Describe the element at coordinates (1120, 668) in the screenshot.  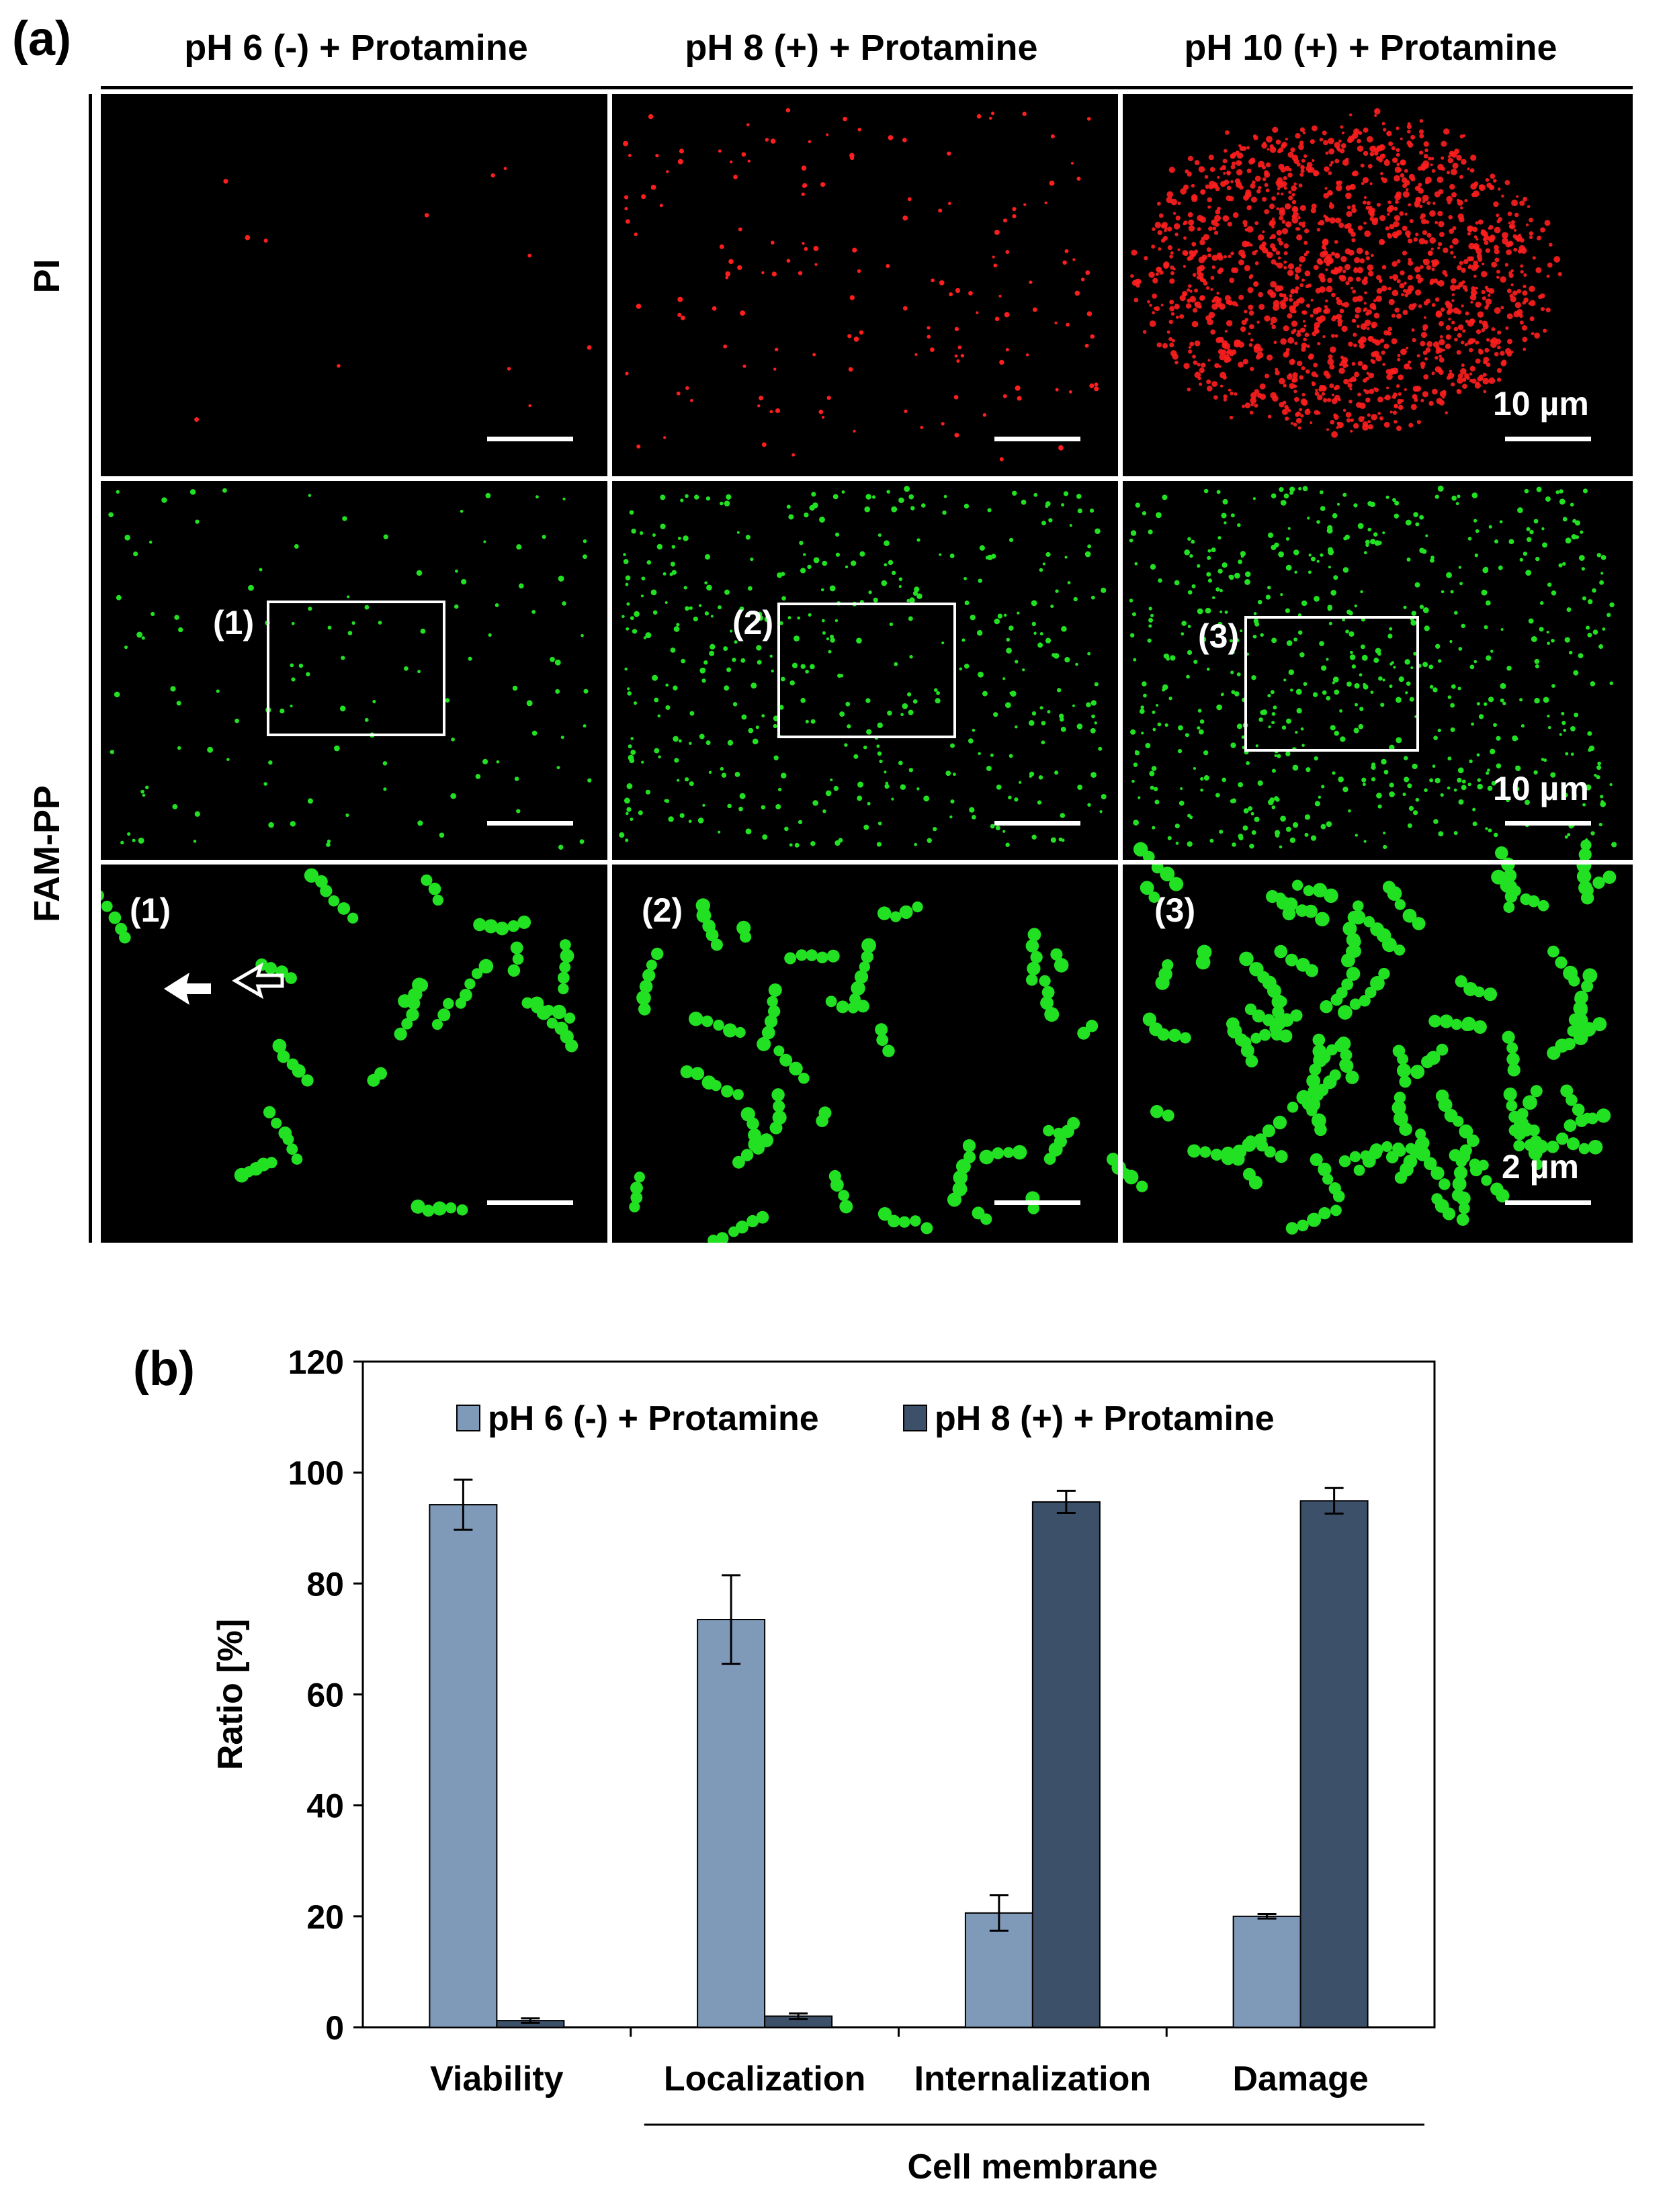
I see `grid-separator-v2` at that location.